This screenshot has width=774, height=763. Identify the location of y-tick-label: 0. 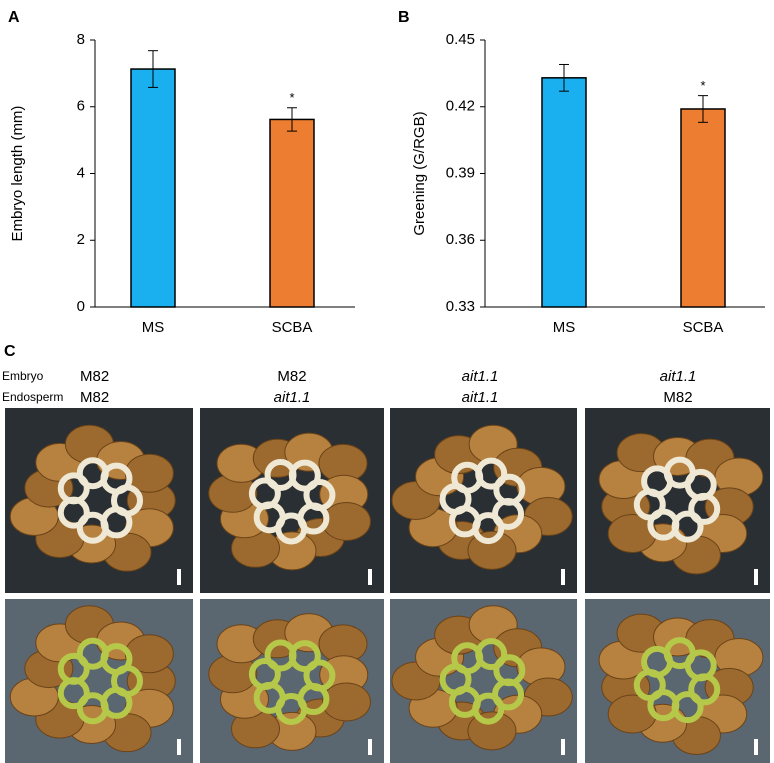
(81, 306).